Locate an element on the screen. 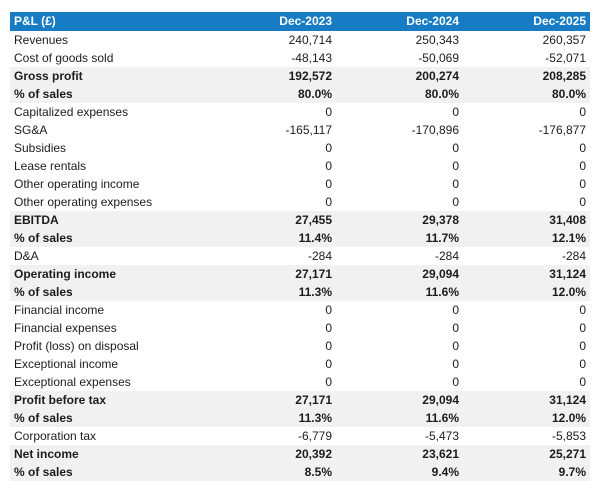  table-row: % of sales 80.0% 80.0% 80.0% is located at coordinates (300, 94).